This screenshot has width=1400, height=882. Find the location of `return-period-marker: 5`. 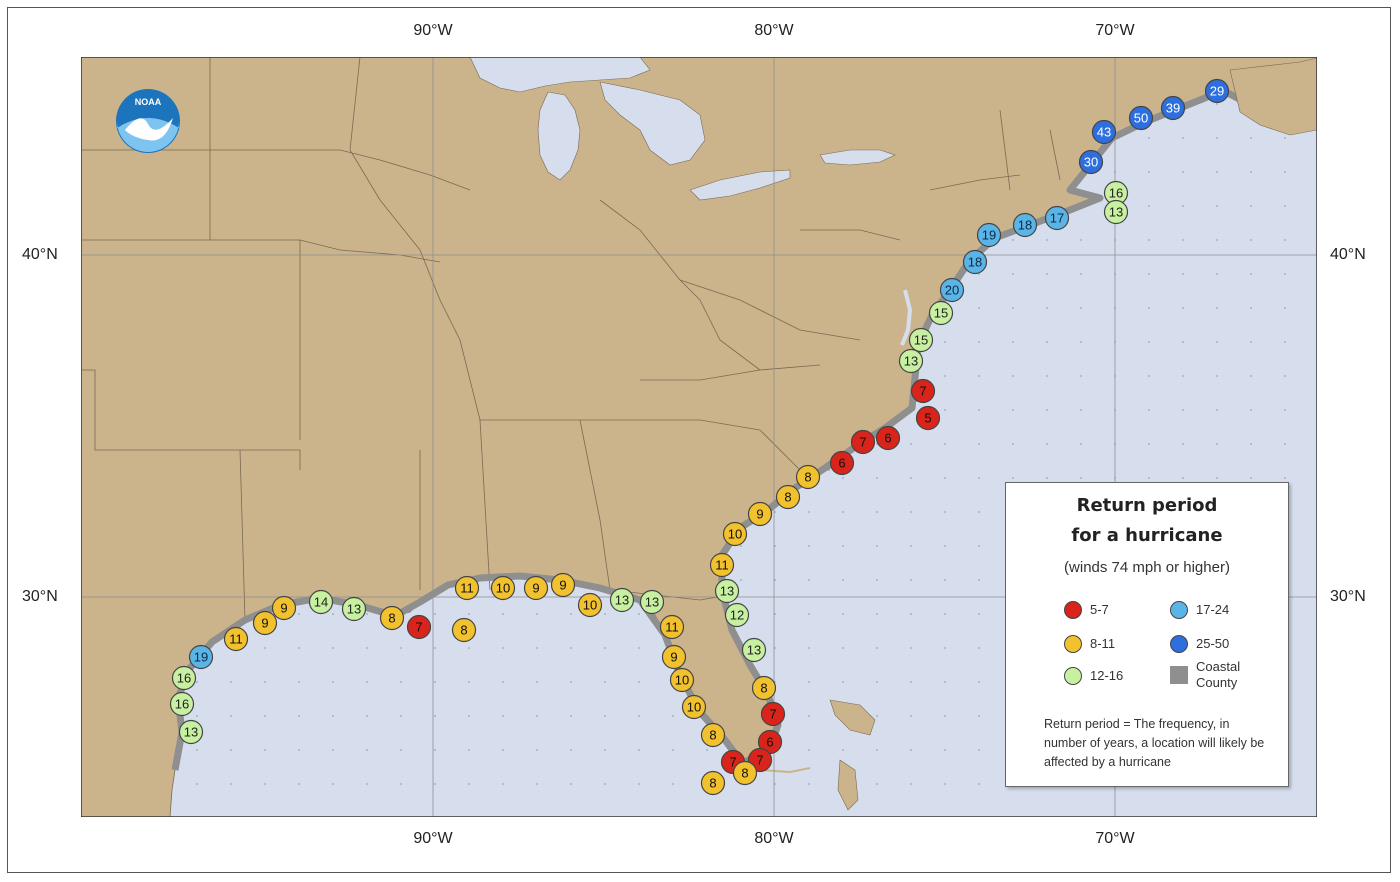

return-period-marker: 5 is located at coordinates (928, 418).